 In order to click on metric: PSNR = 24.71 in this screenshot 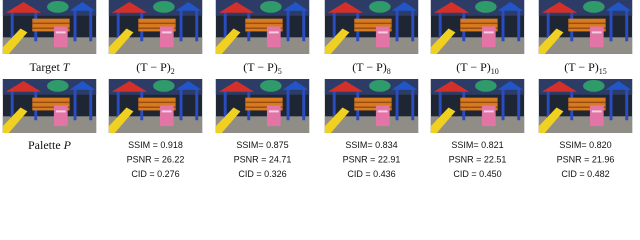, I will do `click(263, 160)`.